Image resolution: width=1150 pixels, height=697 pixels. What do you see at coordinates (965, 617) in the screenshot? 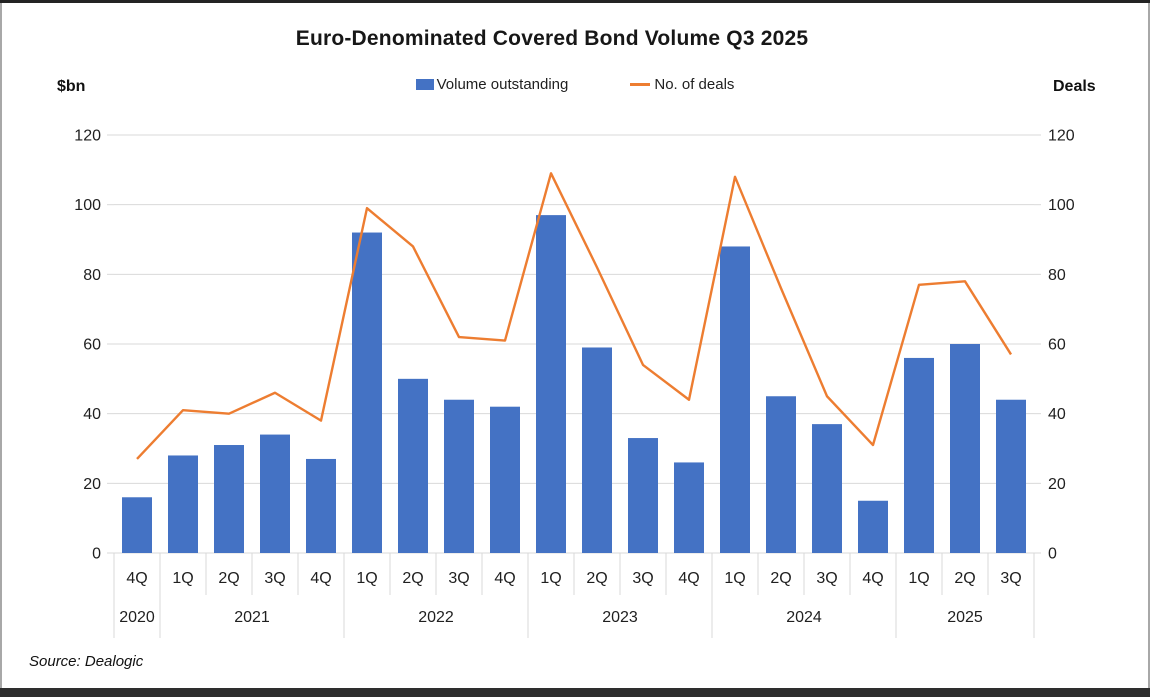
I see `year-label: 2025` at bounding box center [965, 617].